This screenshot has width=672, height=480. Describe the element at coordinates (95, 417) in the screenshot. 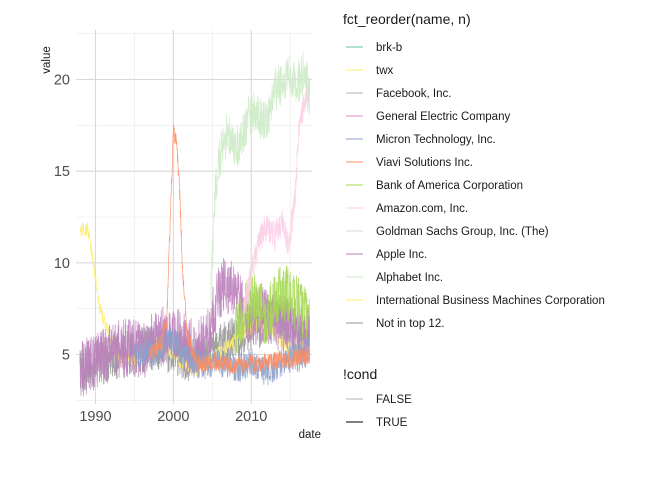

I see `x-tick-label: 1990` at that location.